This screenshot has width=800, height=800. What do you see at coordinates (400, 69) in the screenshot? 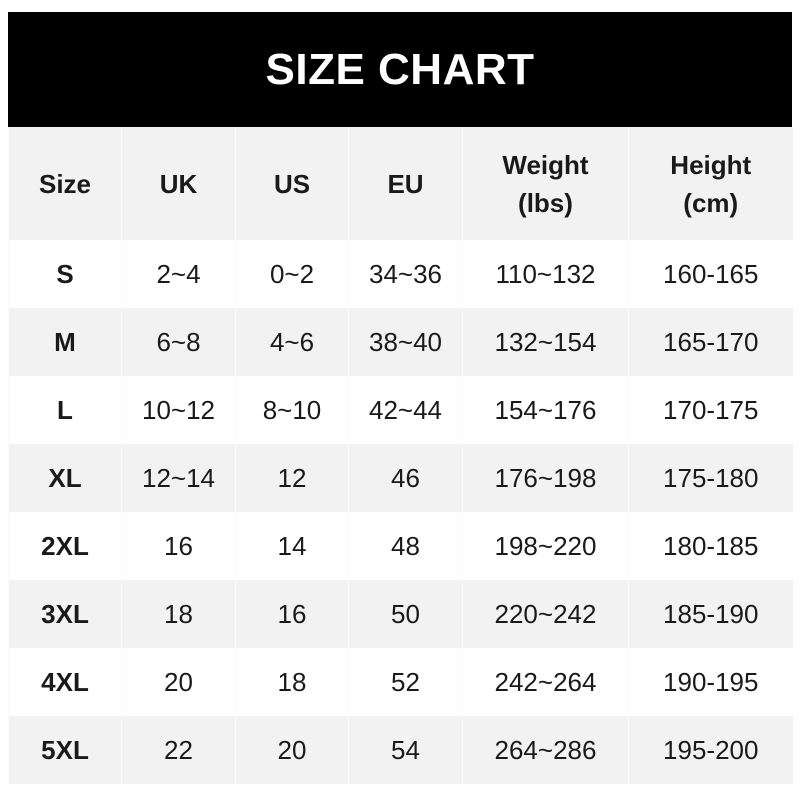
I see `size-chart-title: SIZE CHART` at bounding box center [400, 69].